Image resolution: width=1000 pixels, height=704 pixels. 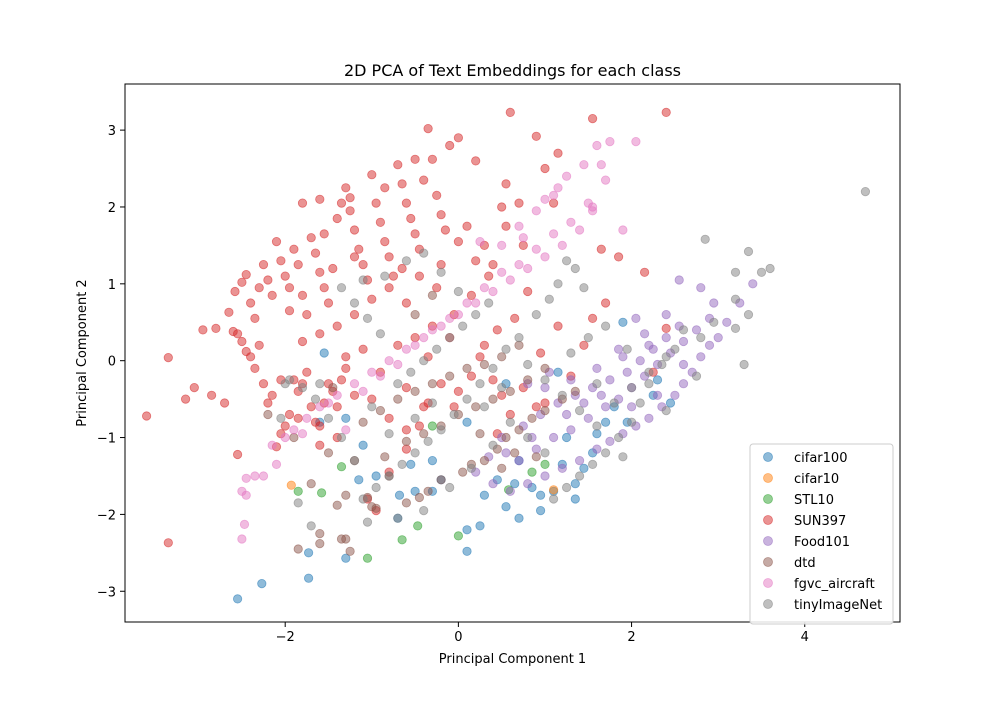 What do you see at coordinates (614, 385) in the screenshot?
I see `series-food101-points` at bounding box center [614, 385].